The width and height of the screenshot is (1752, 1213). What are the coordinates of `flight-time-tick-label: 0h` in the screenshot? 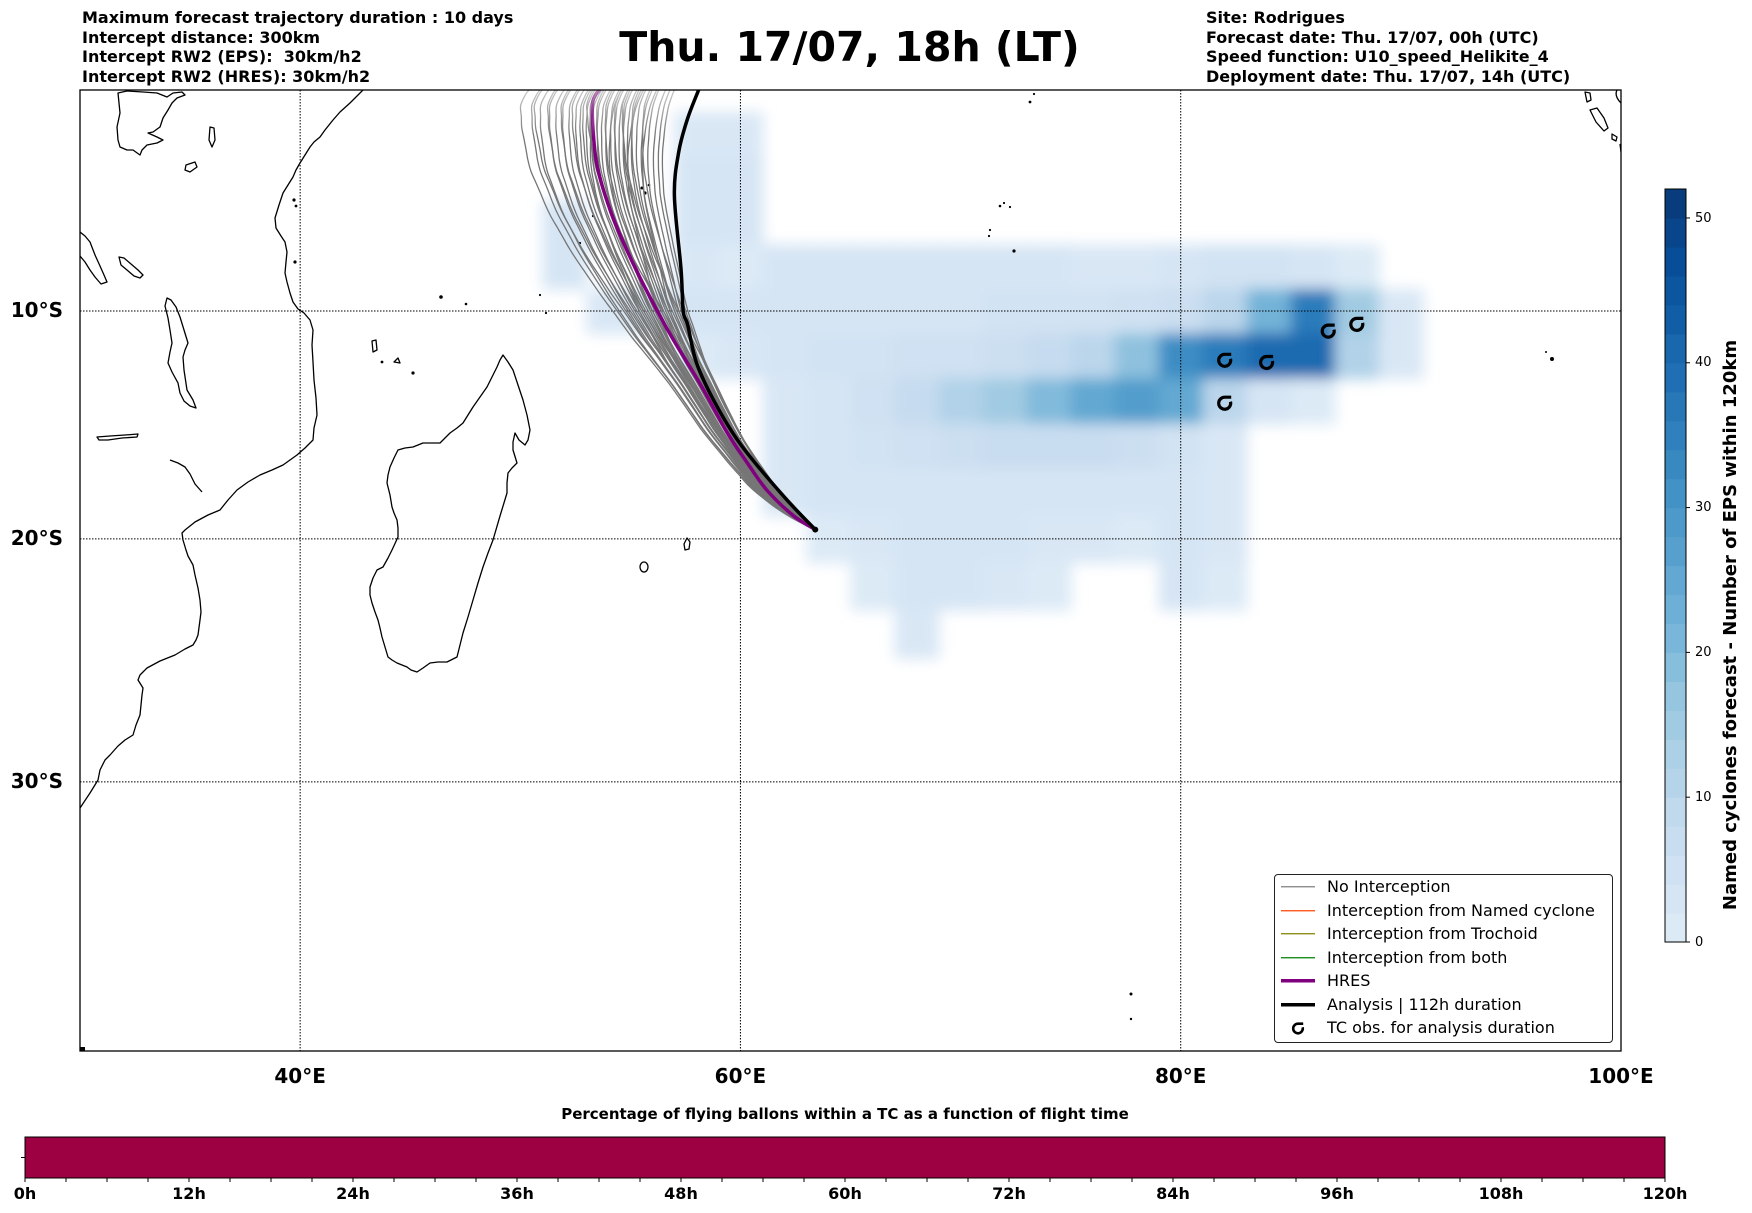 It's located at (25, 1193).